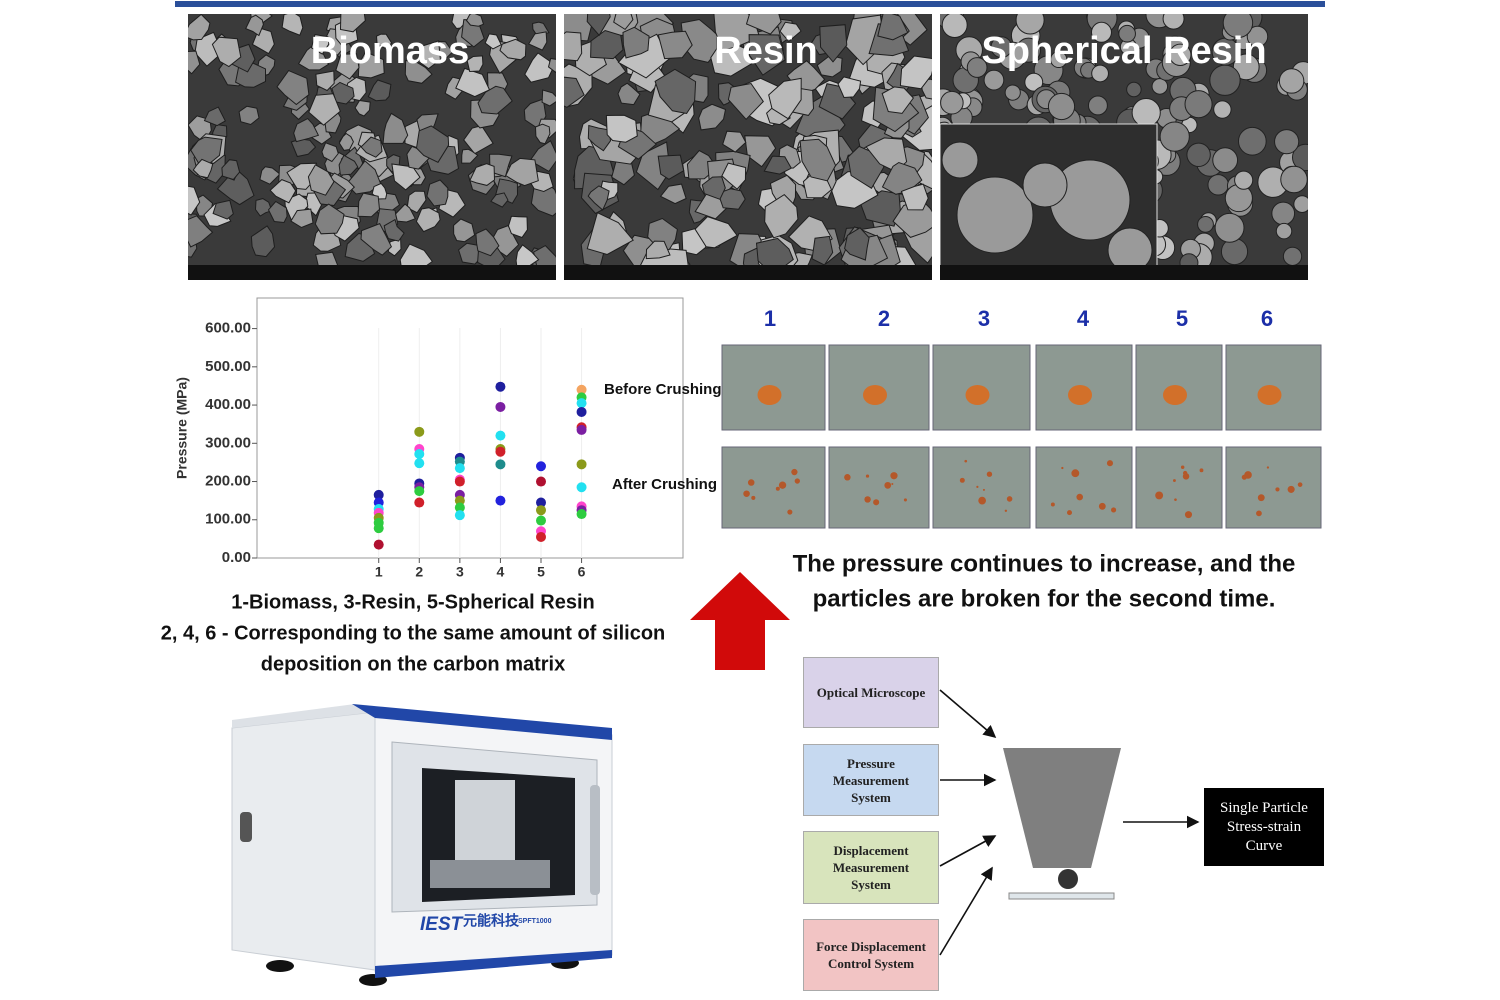  What do you see at coordinates (871, 692) in the screenshot?
I see `flow-box: Optical Microscope` at bounding box center [871, 692].